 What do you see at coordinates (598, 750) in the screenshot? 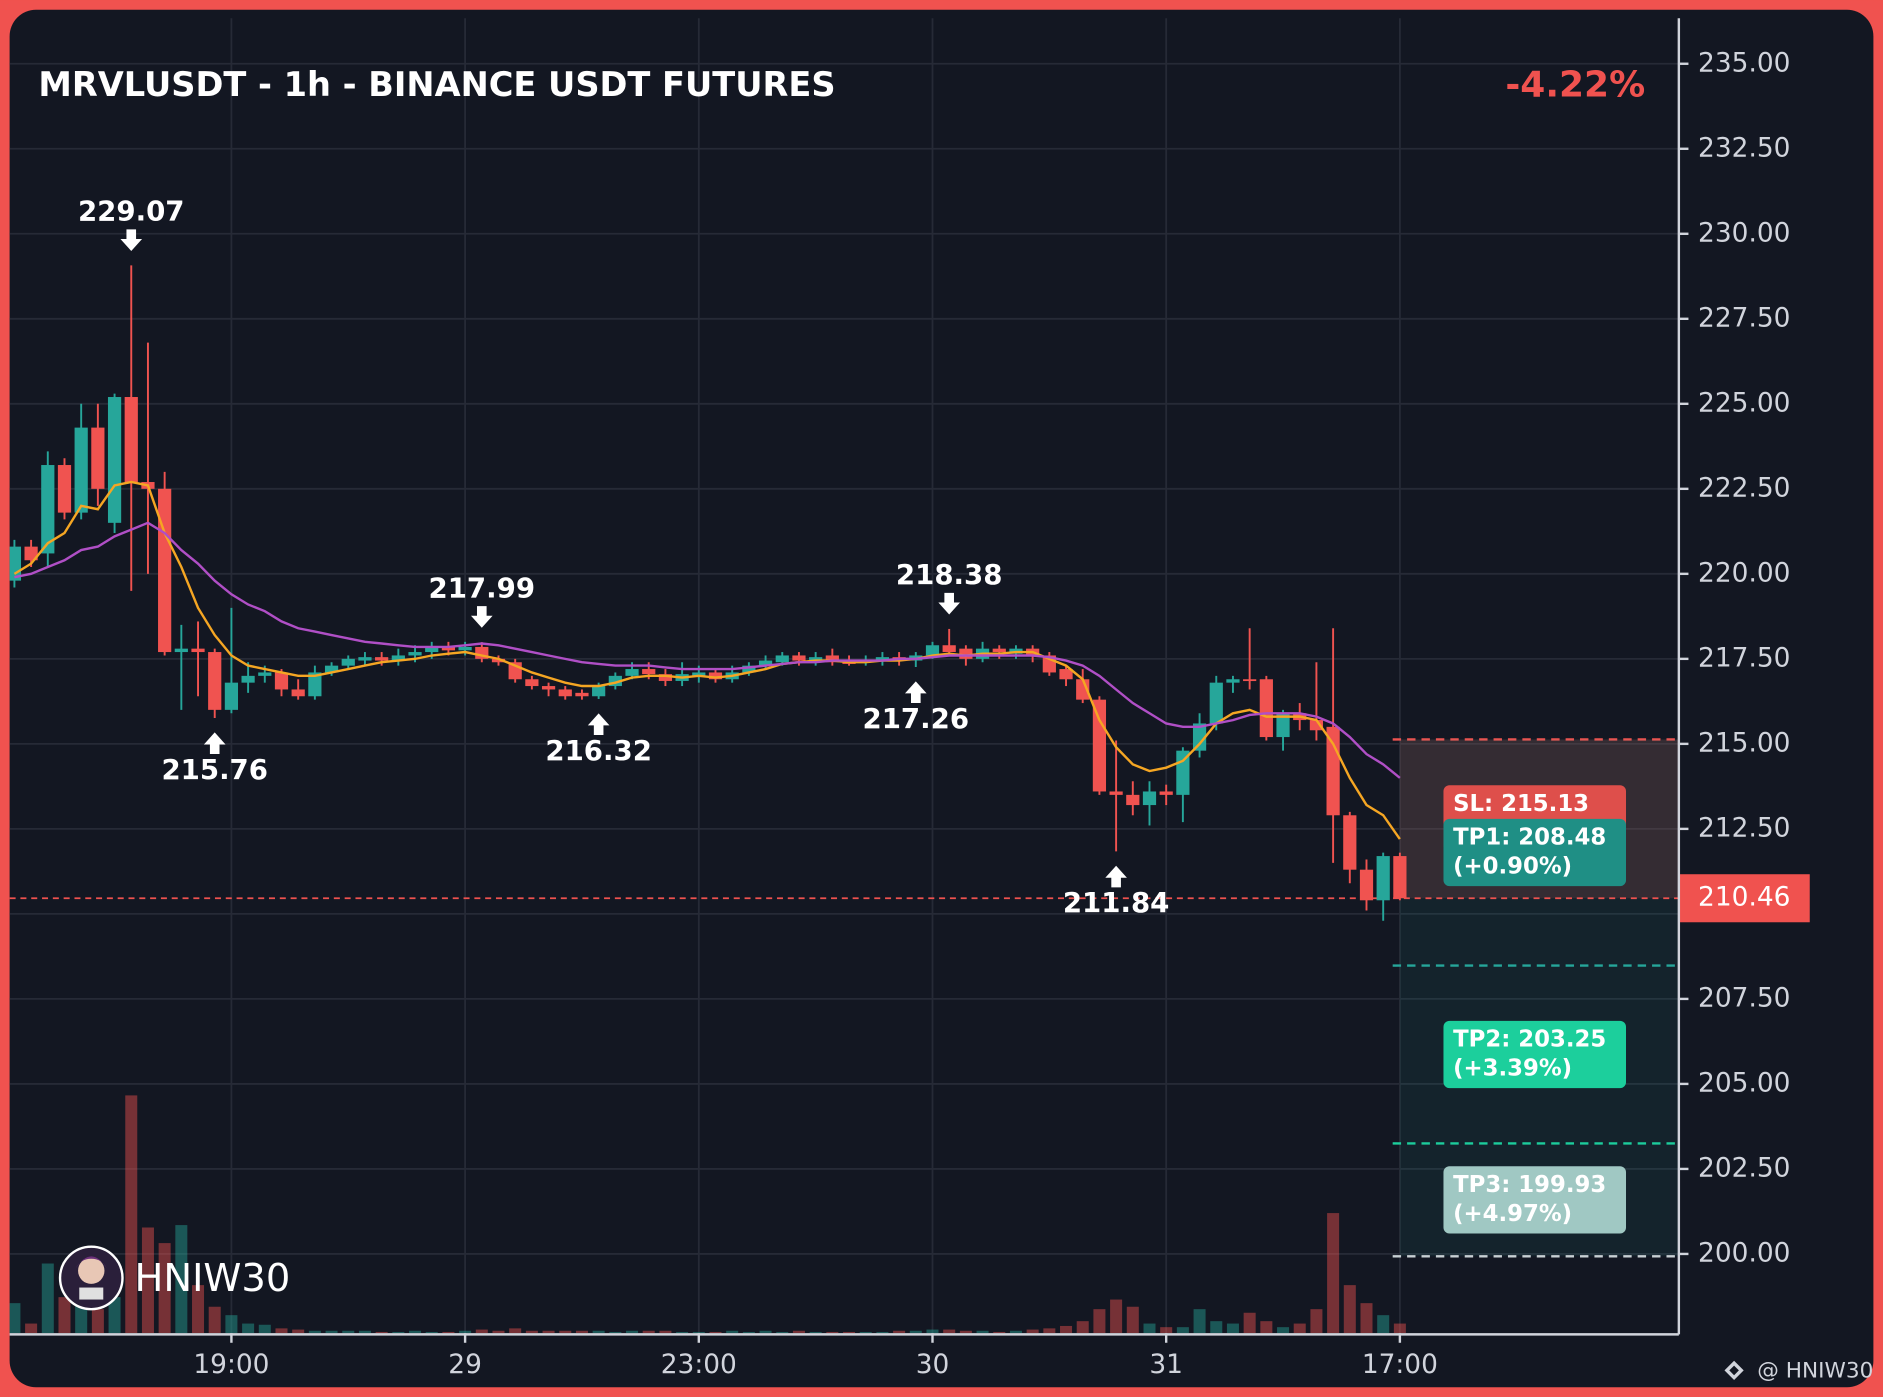
I see `pivot-label: 216.32` at bounding box center [598, 750].